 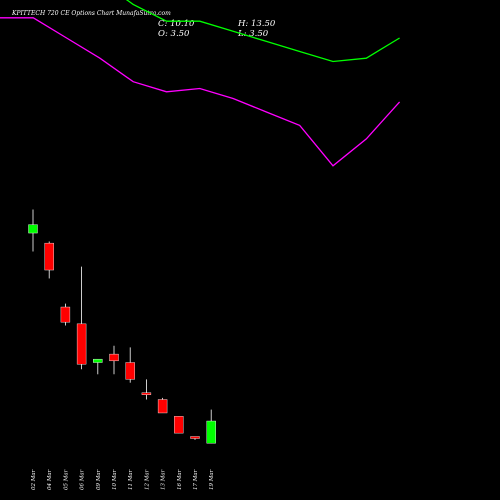 I want to click on candle-05-mar, so click(x=65, y=314).